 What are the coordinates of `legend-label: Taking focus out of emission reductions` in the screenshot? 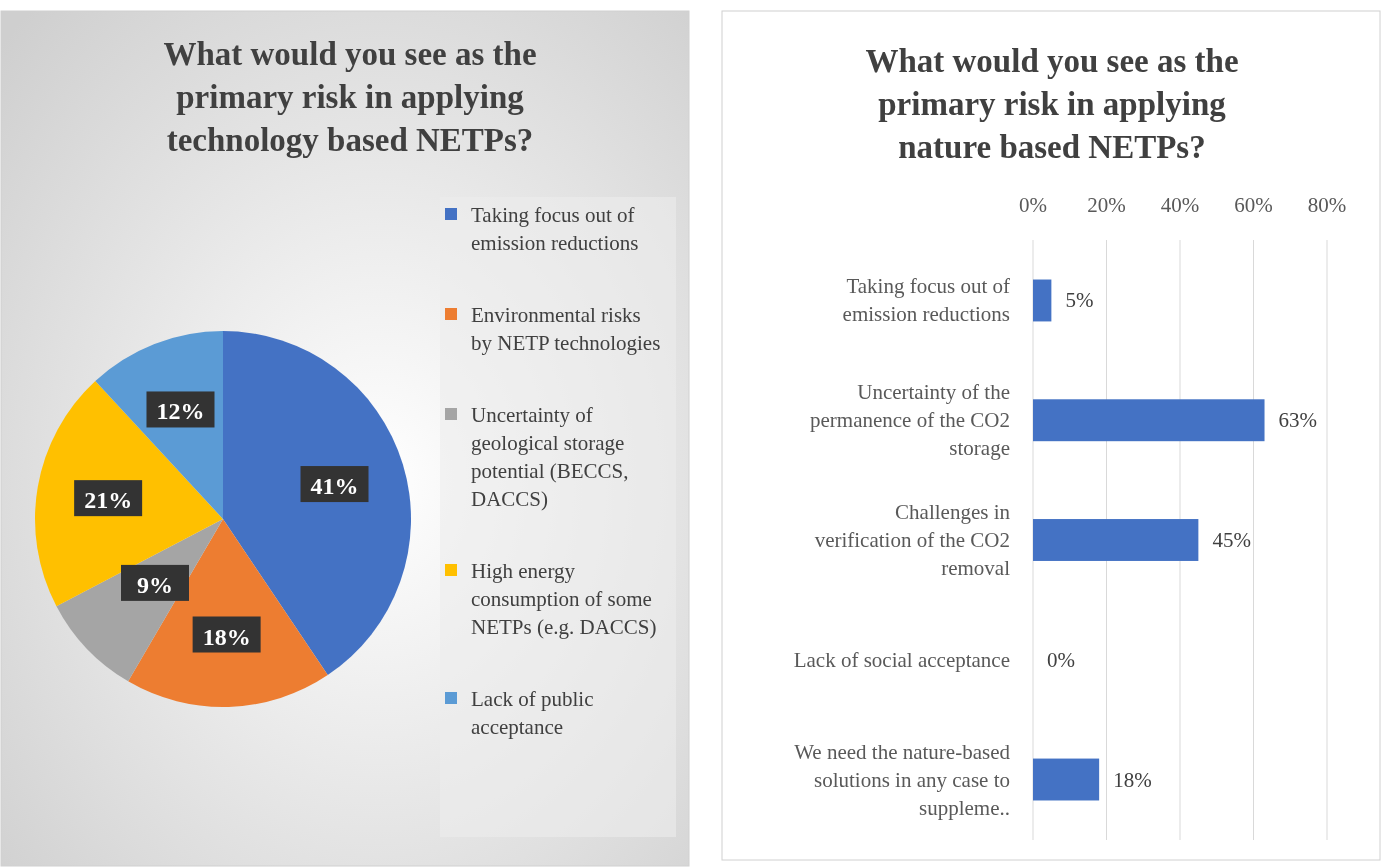 It's located at (555, 229).